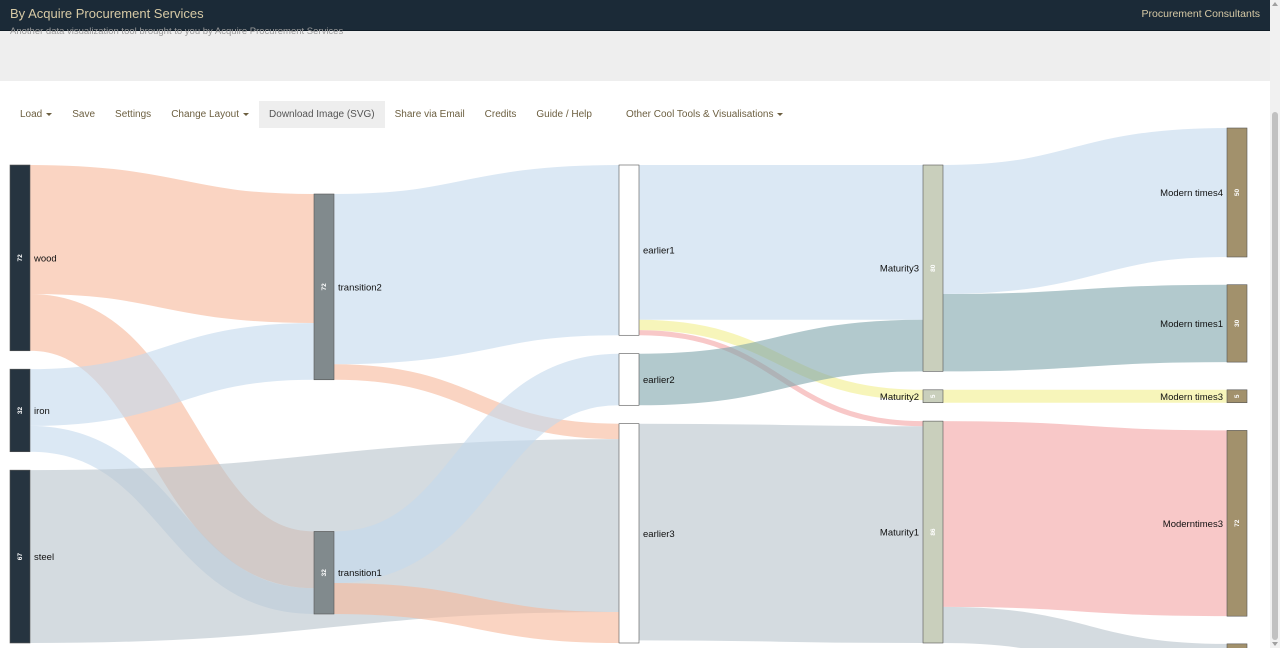 The height and width of the screenshot is (648, 1280). What do you see at coordinates (107, 13) in the screenshot?
I see `brand-link: By Acquire Procurement Services` at bounding box center [107, 13].